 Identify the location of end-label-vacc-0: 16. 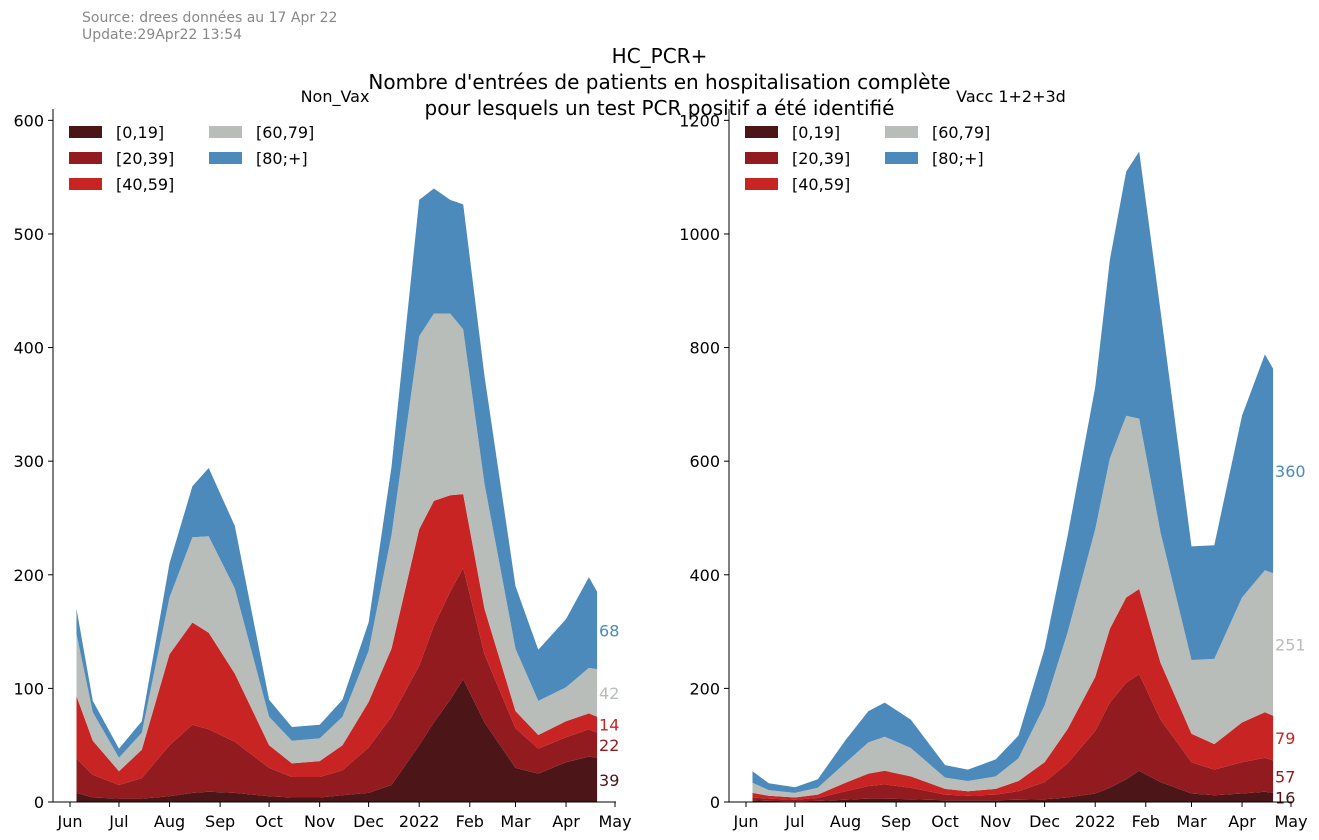
(1285, 797).